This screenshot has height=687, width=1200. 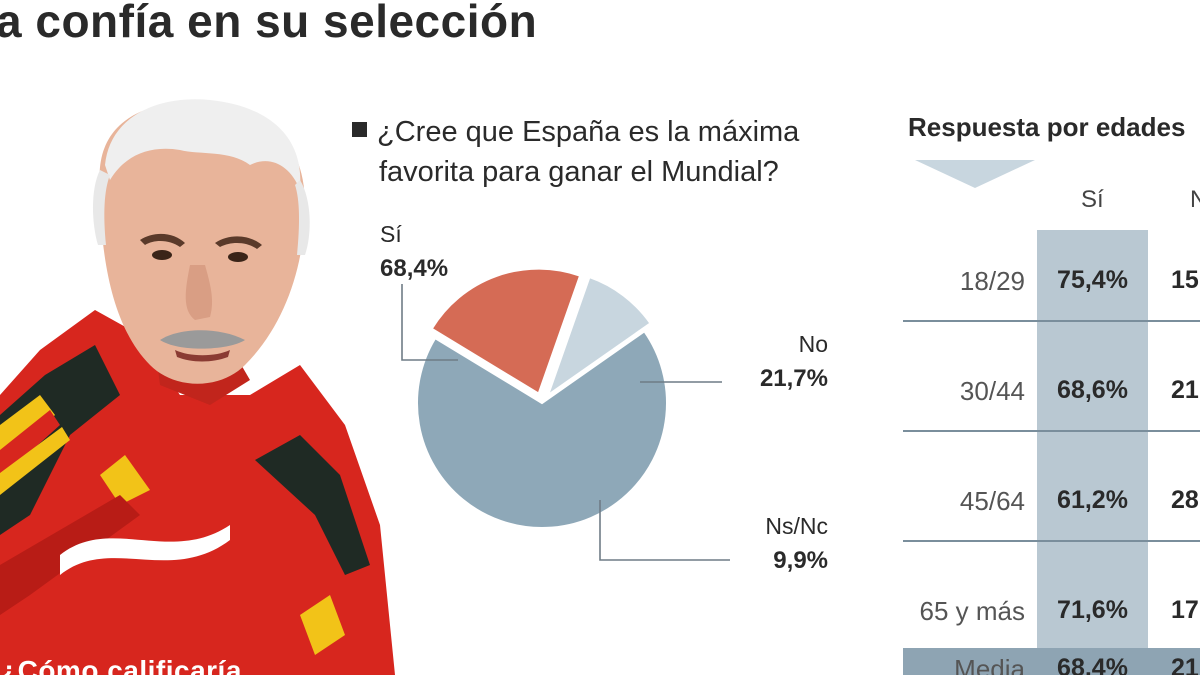 I want to click on age-label: 45/64, so click(x=992, y=501).